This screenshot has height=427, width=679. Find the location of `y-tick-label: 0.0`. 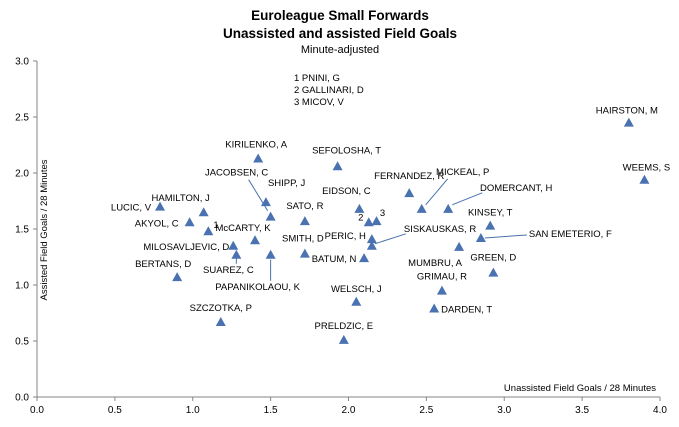

y-tick-label: 0.0 is located at coordinates (22, 398).